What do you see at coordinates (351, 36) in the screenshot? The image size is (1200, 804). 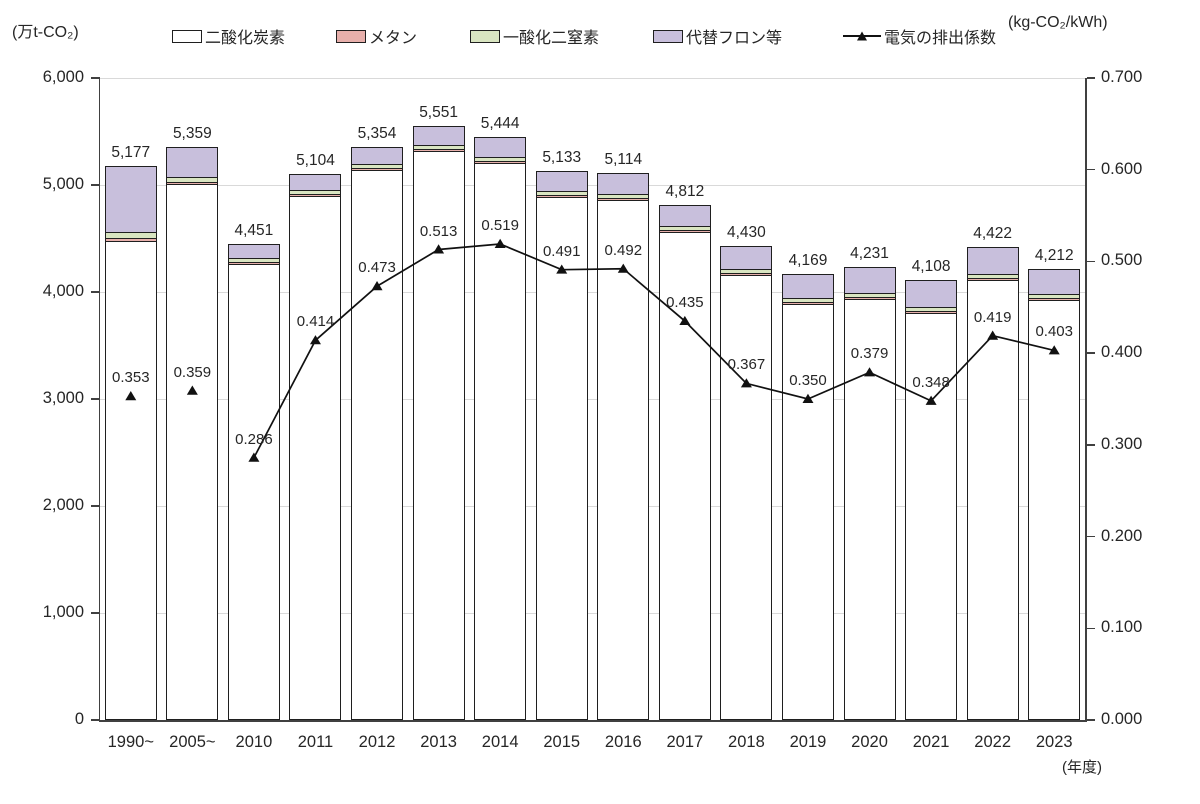 I see `methane-swatch-icon` at bounding box center [351, 36].